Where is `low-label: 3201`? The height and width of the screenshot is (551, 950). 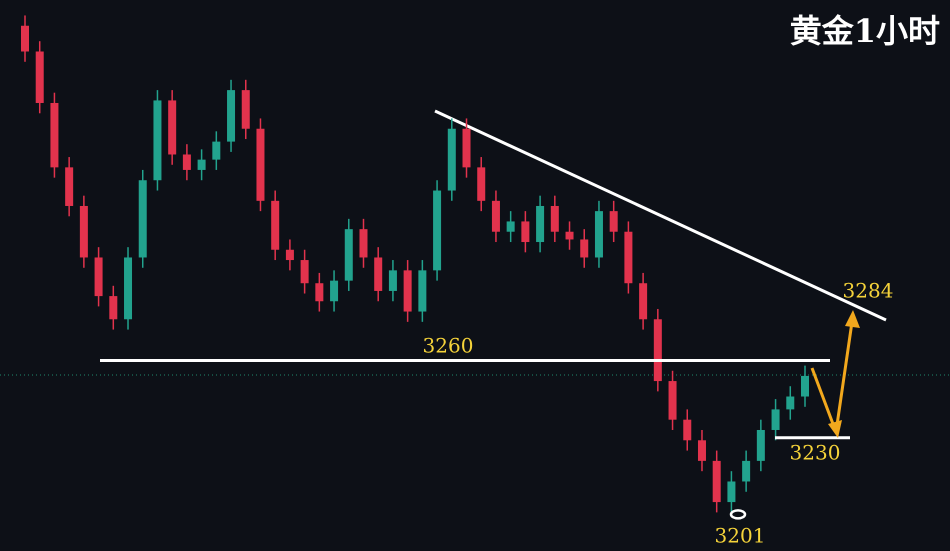
low-label: 3201 is located at coordinates (740, 535).